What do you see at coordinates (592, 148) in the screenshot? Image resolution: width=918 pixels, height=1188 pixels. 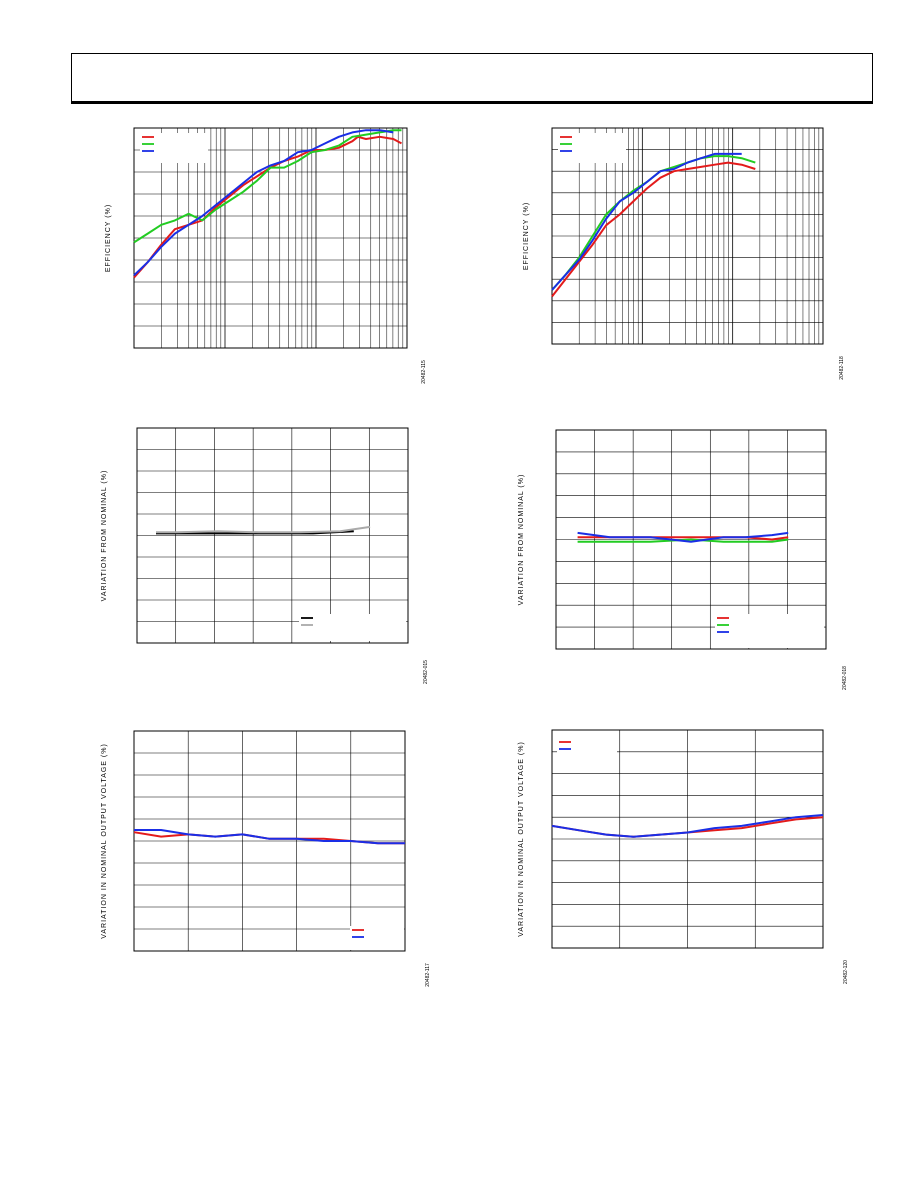 I see `legend-box-c2` at bounding box center [592, 148].